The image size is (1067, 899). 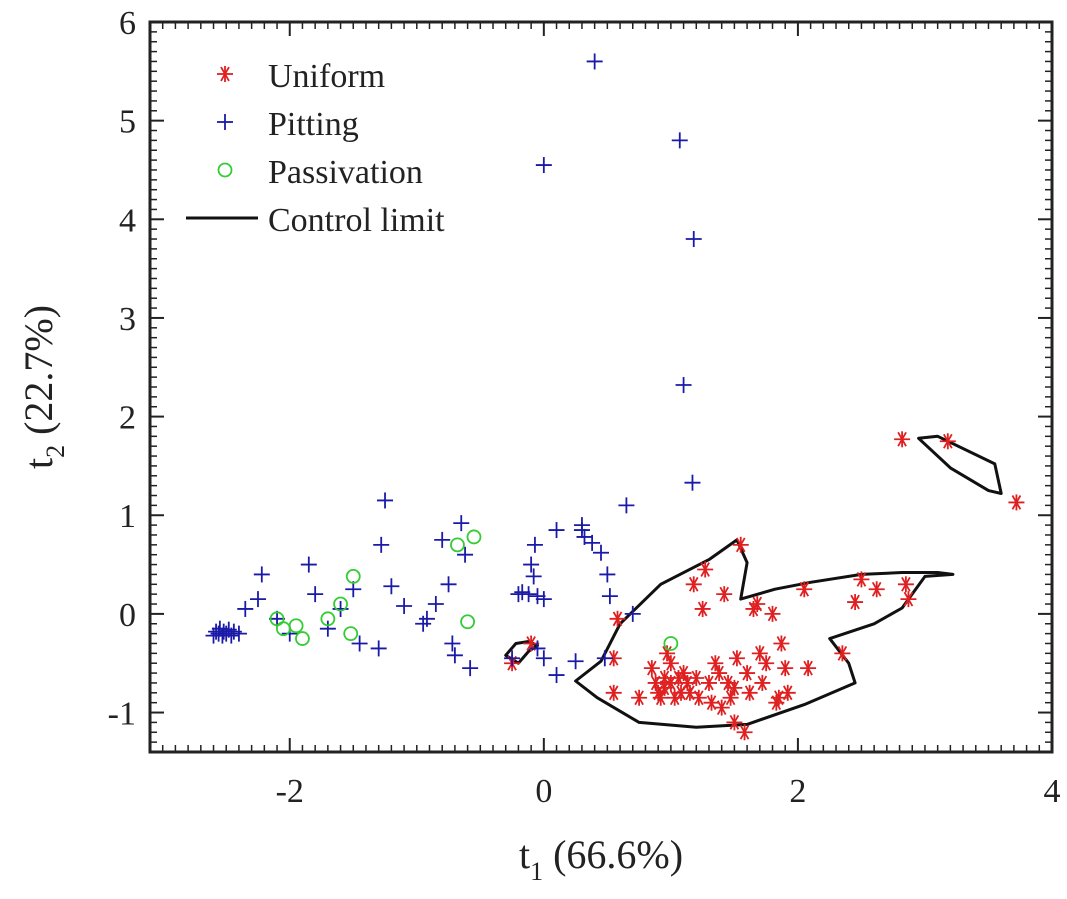 I want to click on x-tick-label: 2, so click(x=797, y=791).